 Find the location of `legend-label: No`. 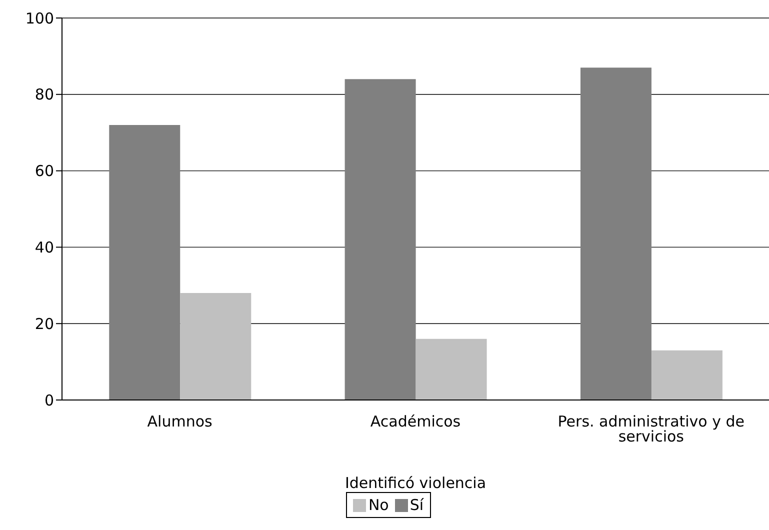

legend-label: No is located at coordinates (378, 505).